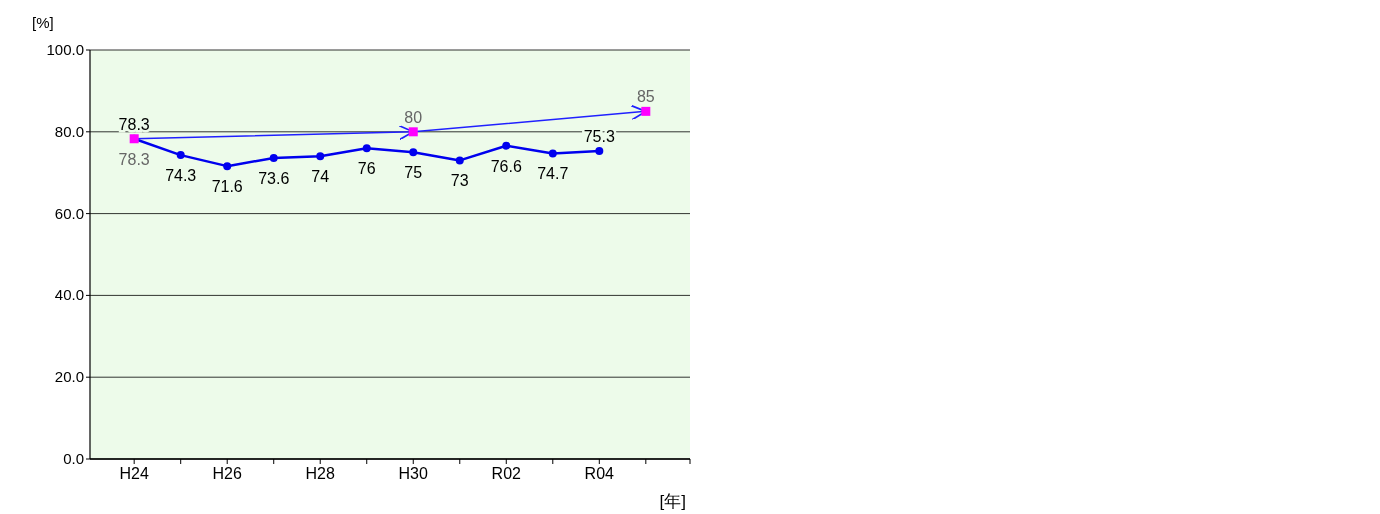 The height and width of the screenshot is (514, 1380). Describe the element at coordinates (320, 177) in the screenshot. I see `data-label: 74` at that location.